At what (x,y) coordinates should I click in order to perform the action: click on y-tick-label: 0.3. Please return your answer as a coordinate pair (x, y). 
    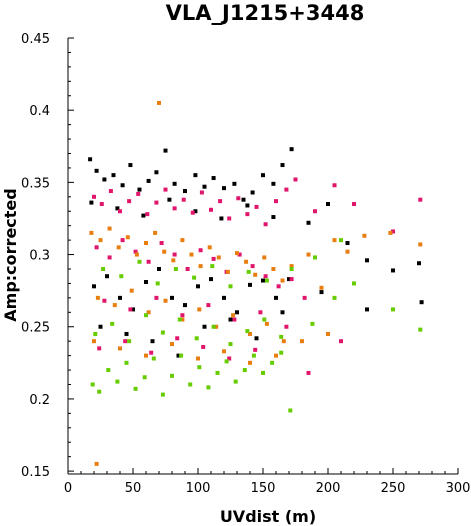
    Looking at the image, I should click on (39, 256).